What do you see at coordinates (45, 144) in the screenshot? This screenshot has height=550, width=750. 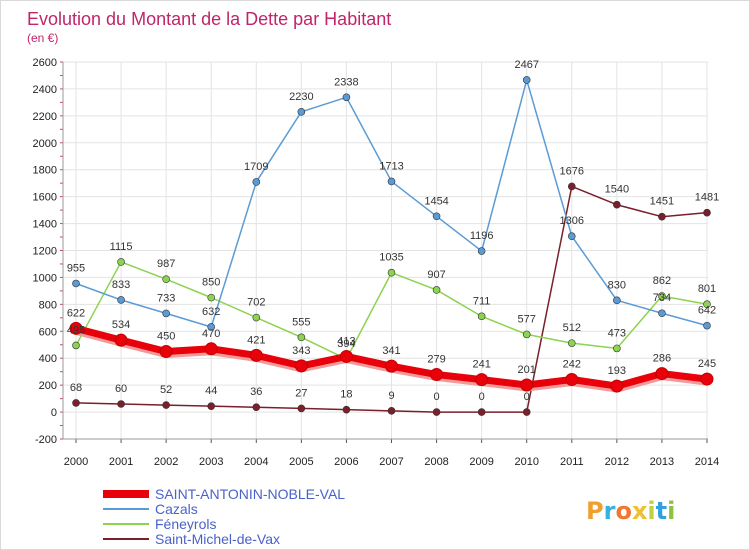 I see `y-tick-label: 2000` at bounding box center [45, 144].